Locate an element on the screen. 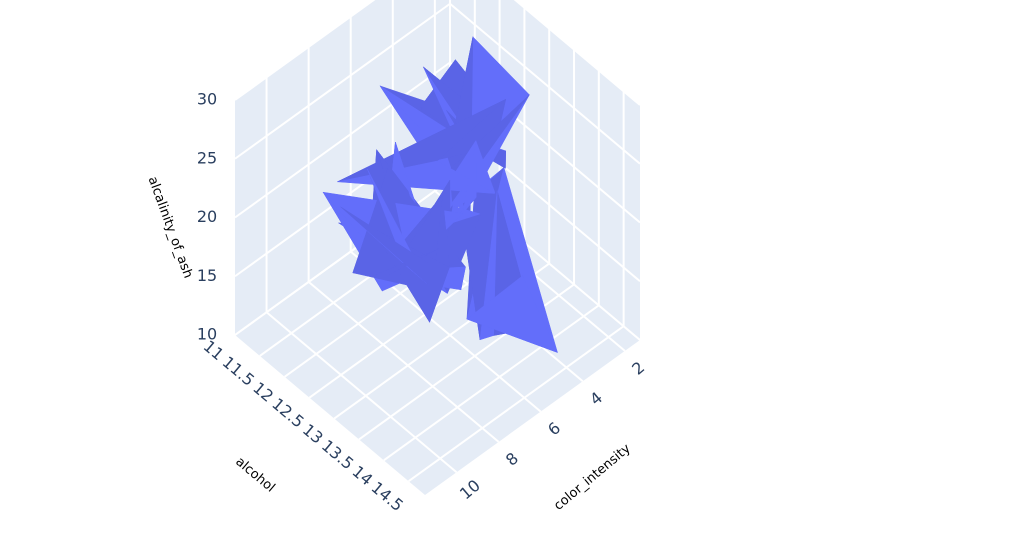  y-tick-label: 4 is located at coordinates (596, 398).